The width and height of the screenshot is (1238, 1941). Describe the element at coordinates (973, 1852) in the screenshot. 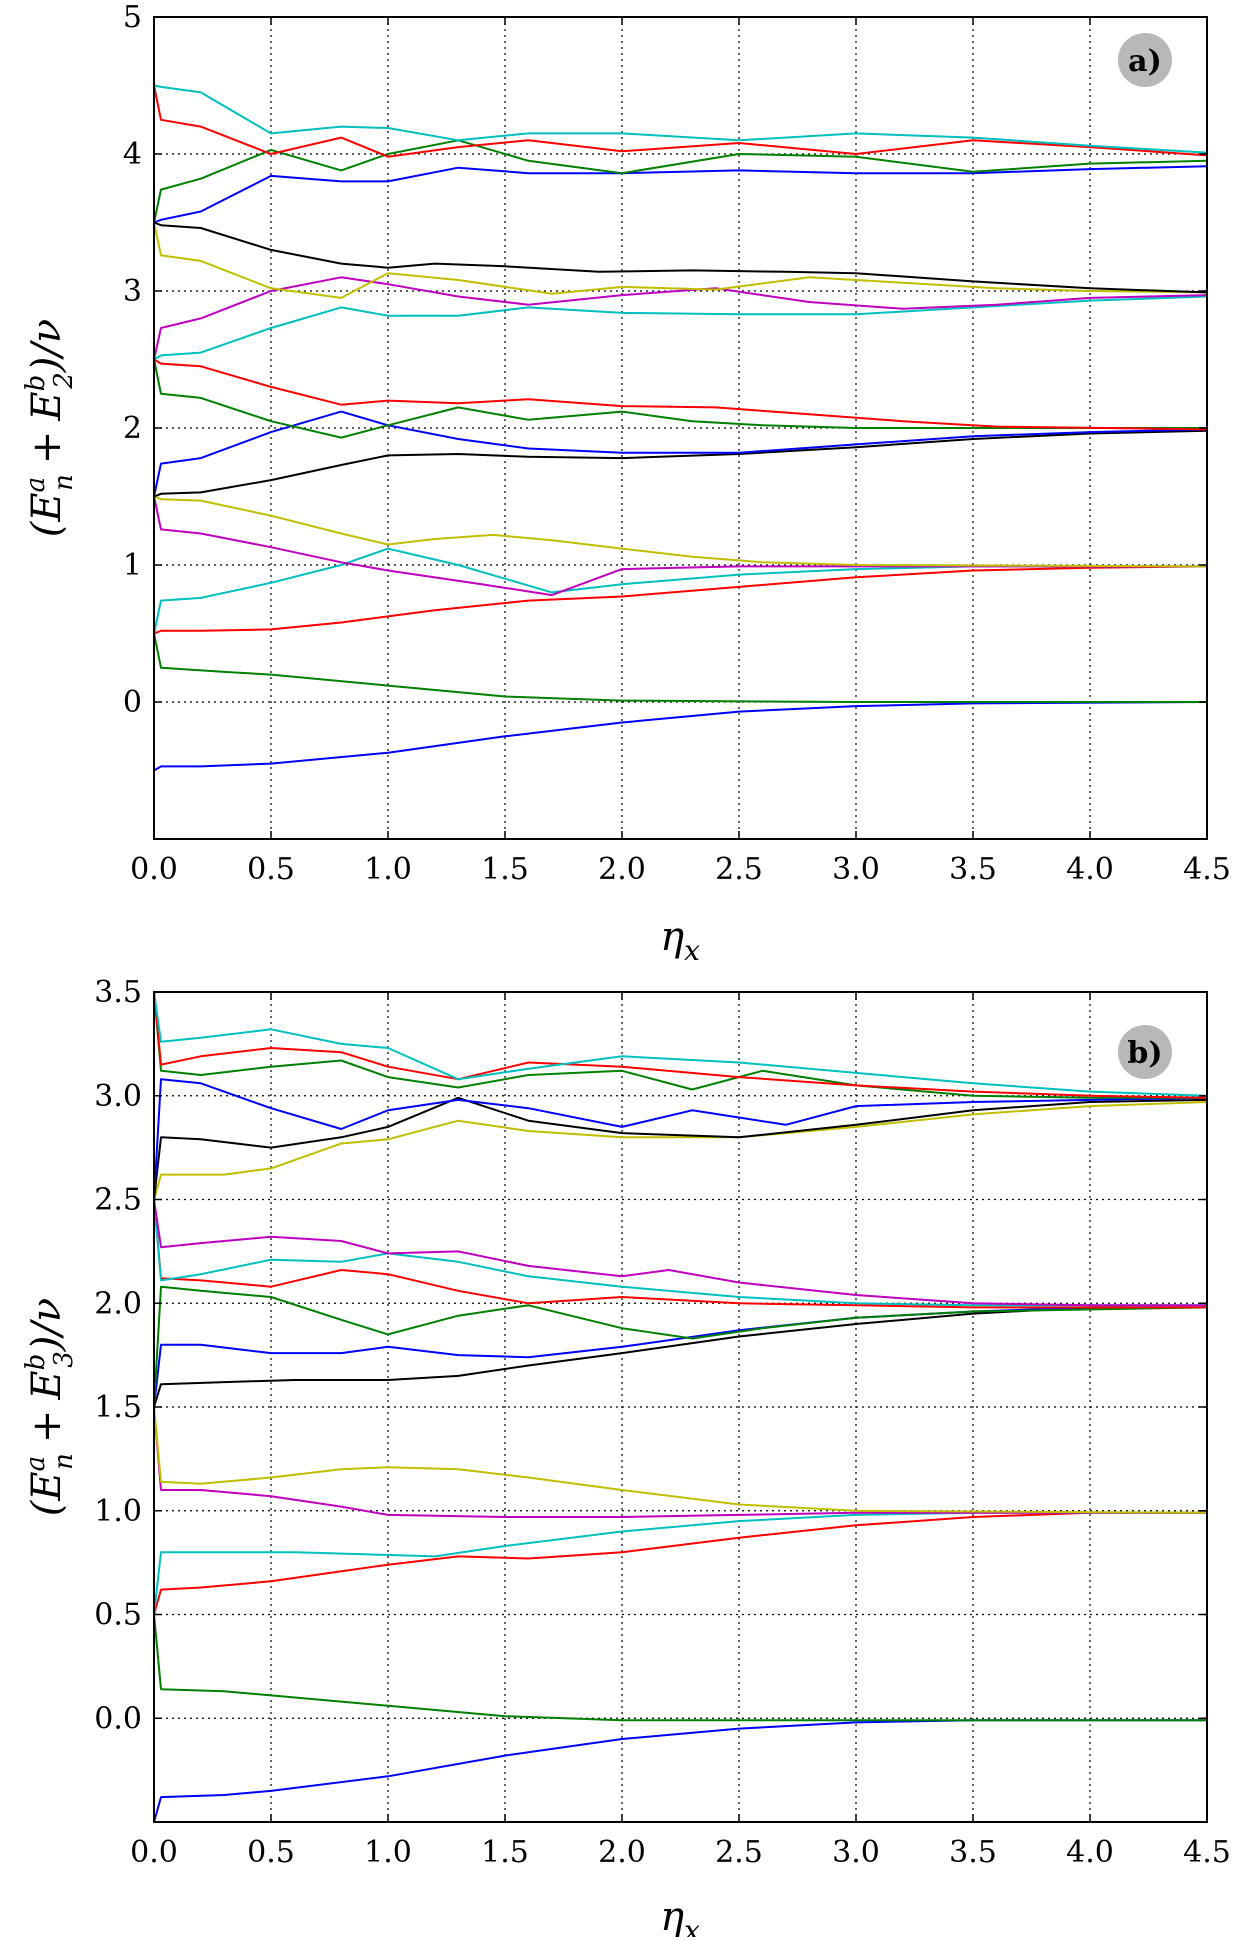

I see `panel-b-x-tick-label: 3.5` at that location.